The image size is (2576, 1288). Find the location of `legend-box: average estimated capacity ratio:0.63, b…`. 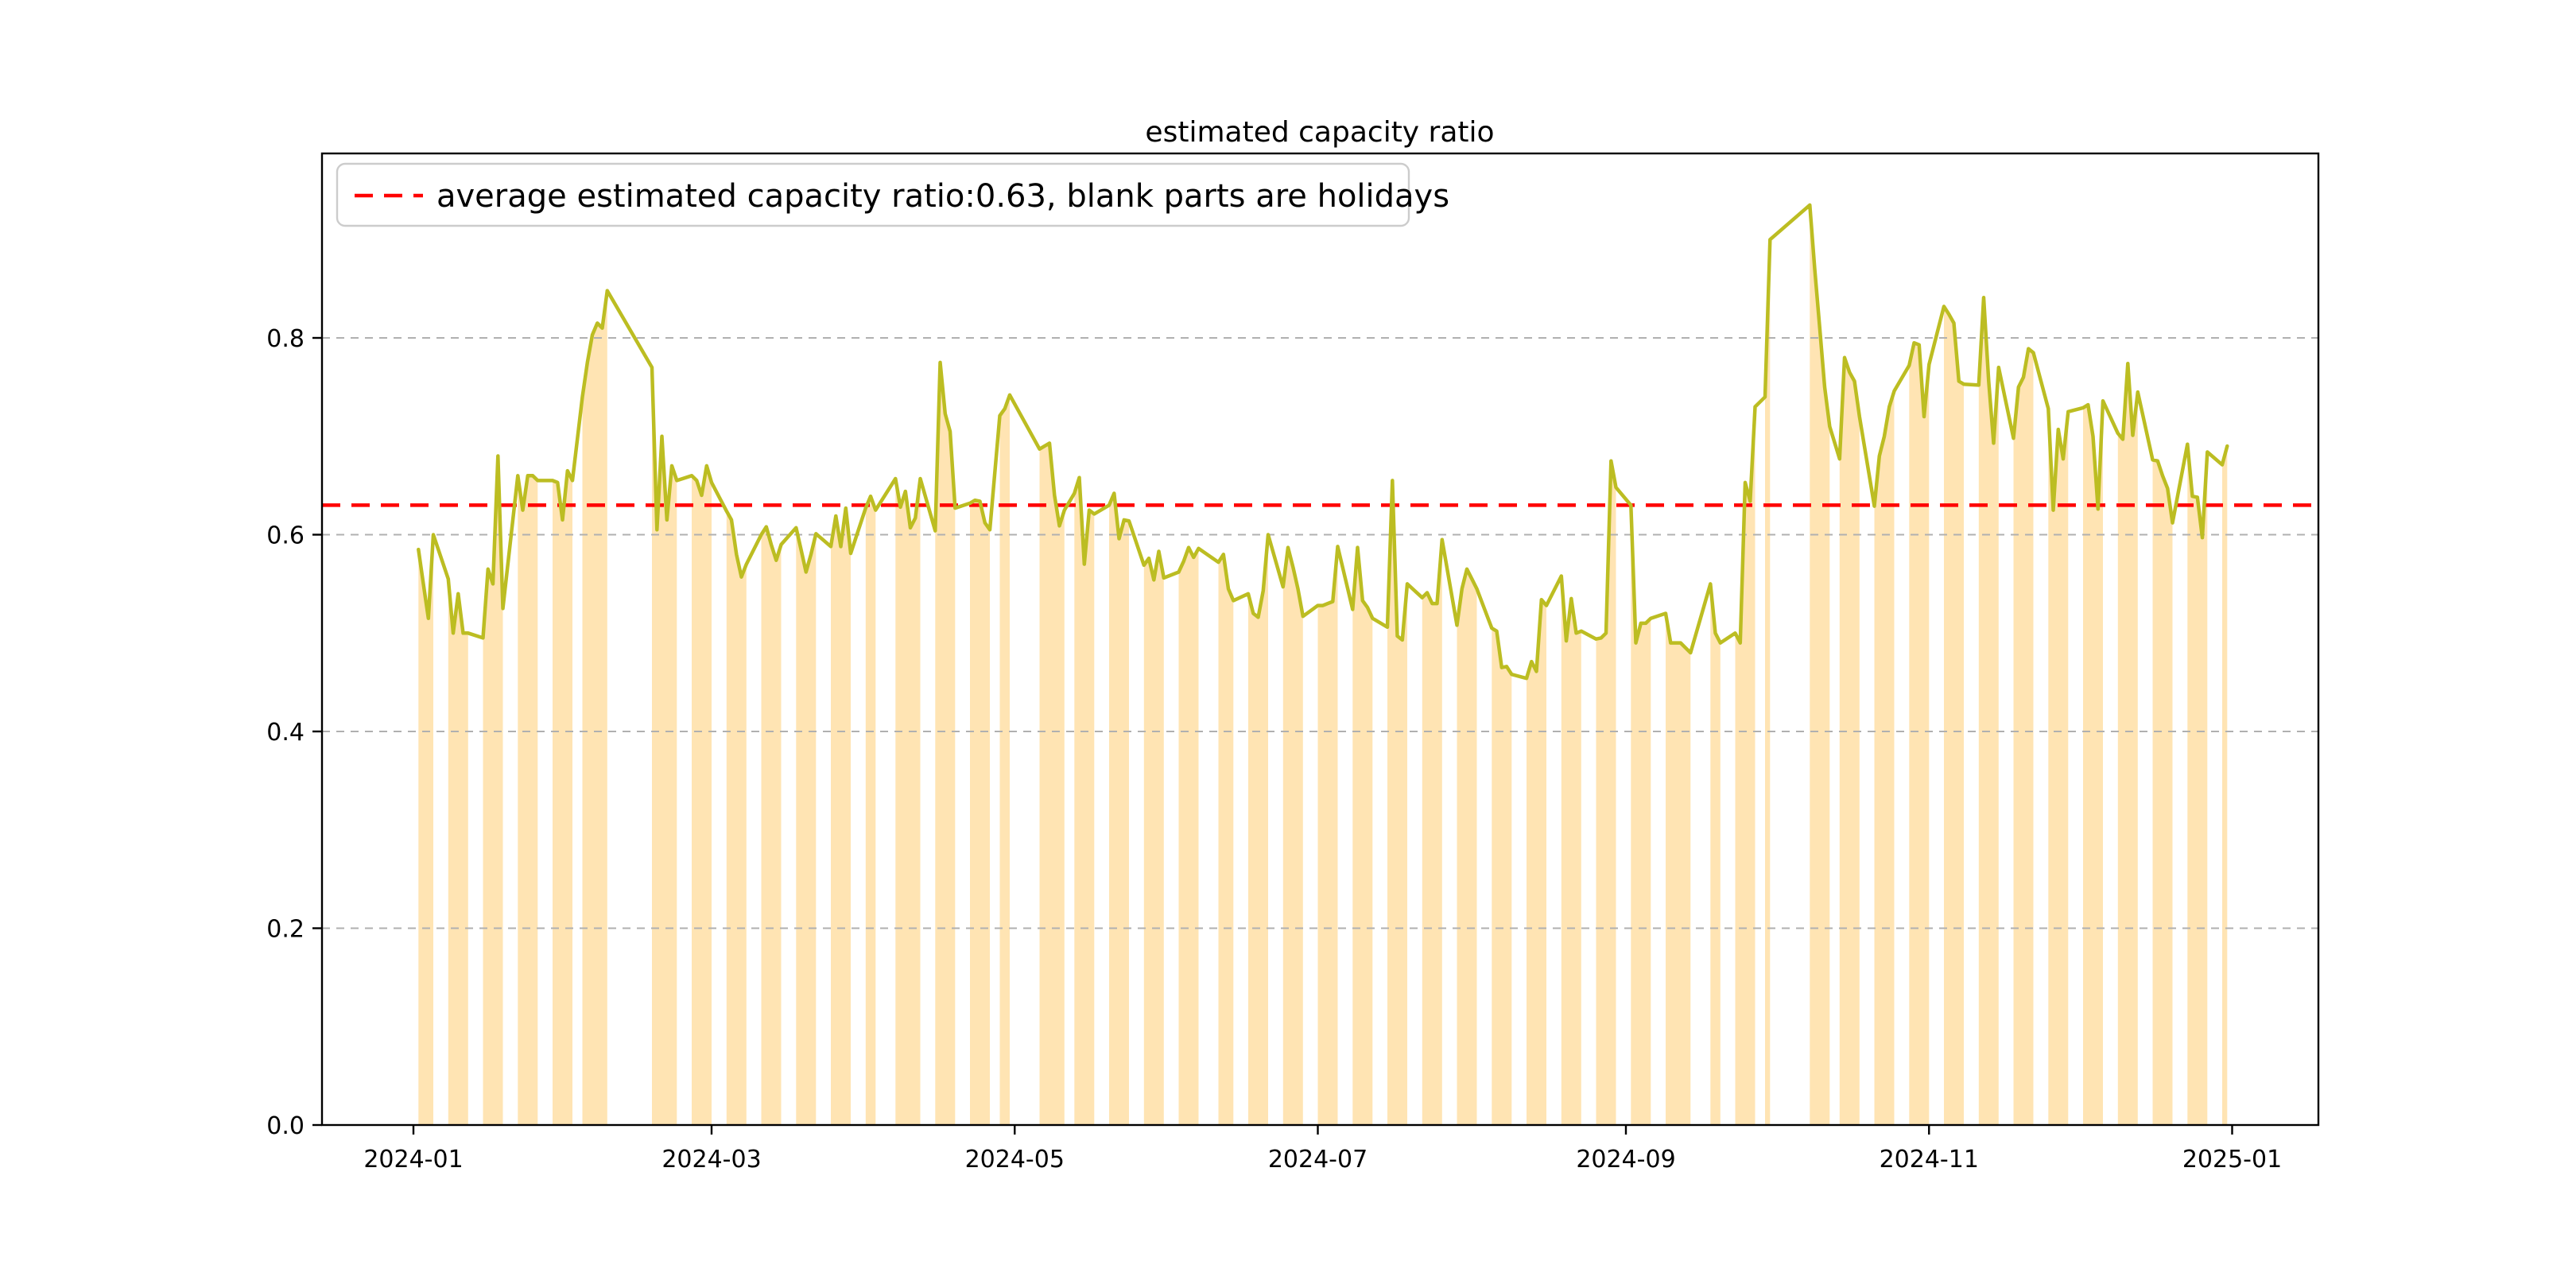

legend-box: average estimated capacity ratio:0.63, b… is located at coordinates (892, 195).